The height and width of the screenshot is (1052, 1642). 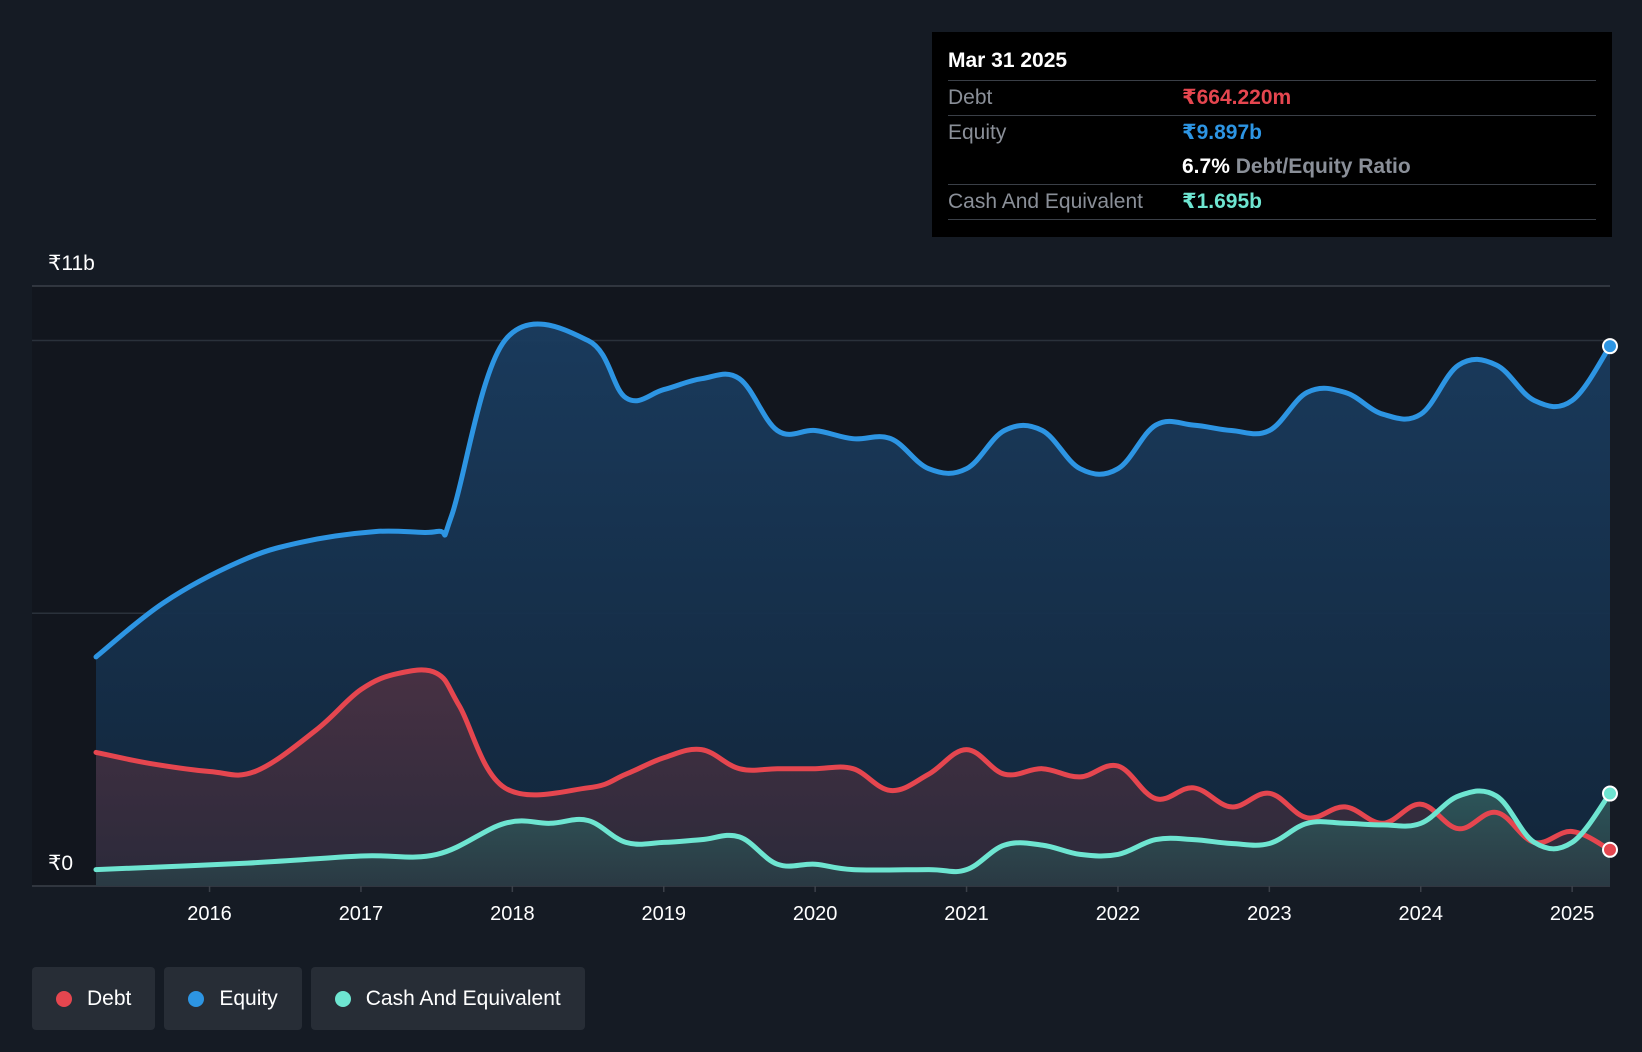 What do you see at coordinates (1272, 63) in the screenshot?
I see `tooltip-date: Mar 31 2025` at bounding box center [1272, 63].